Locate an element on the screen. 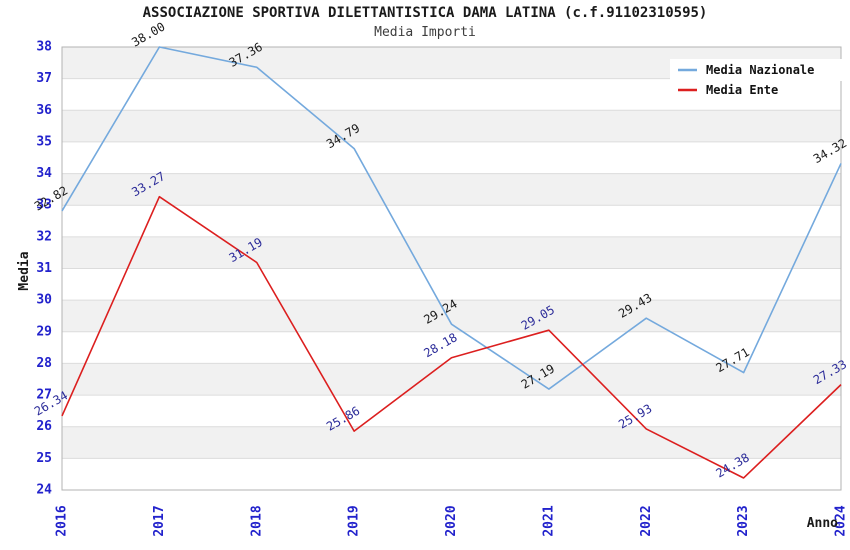  y-tick-label: 34 is located at coordinates (44, 173).